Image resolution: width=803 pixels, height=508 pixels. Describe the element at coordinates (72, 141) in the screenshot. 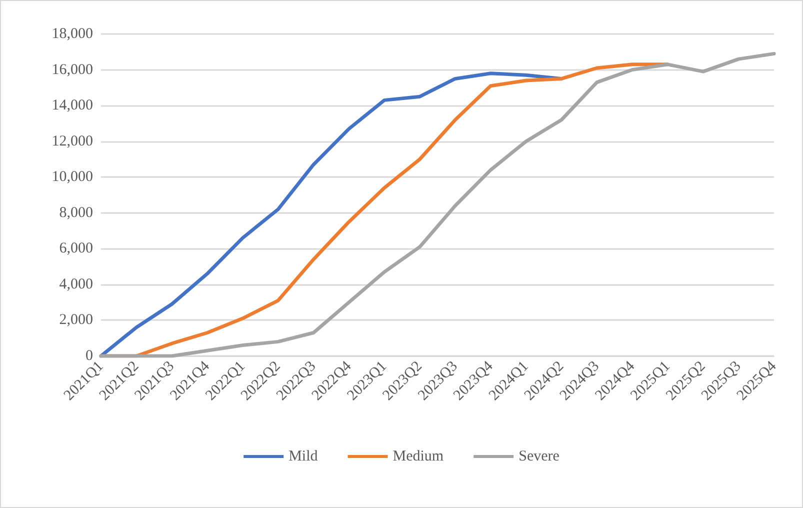

I see `y-tick-label: 12,000` at that location.